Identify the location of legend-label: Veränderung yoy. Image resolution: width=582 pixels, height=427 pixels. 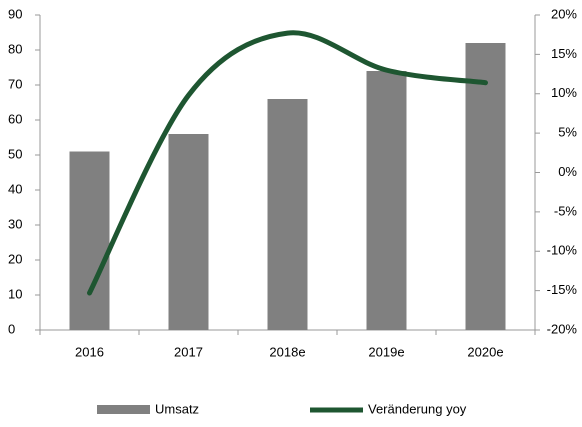
(417, 408).